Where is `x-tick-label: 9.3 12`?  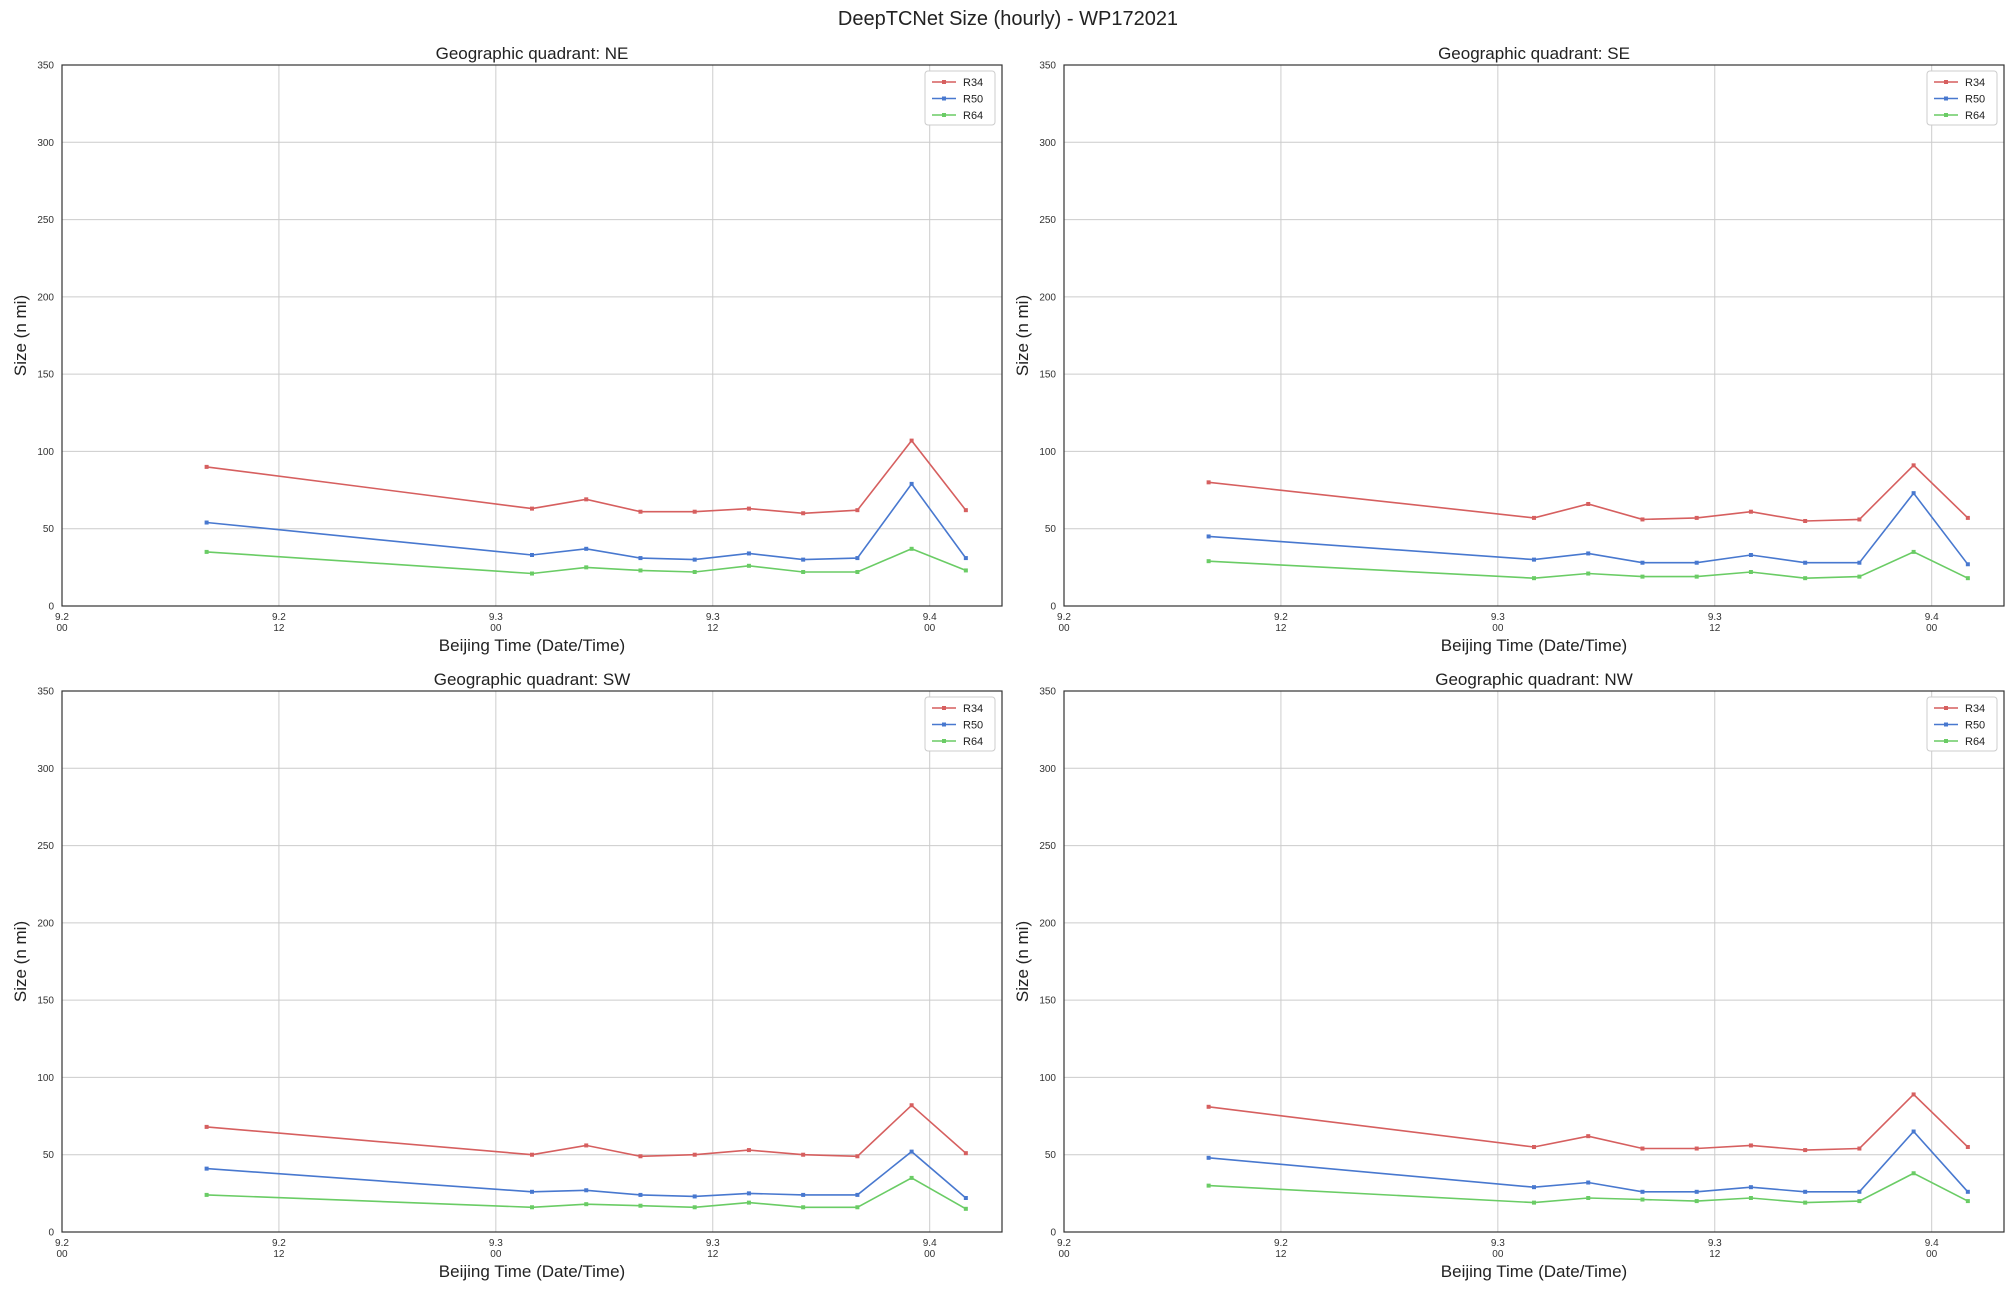
x-tick-label: 9.3 12 is located at coordinates (713, 623).